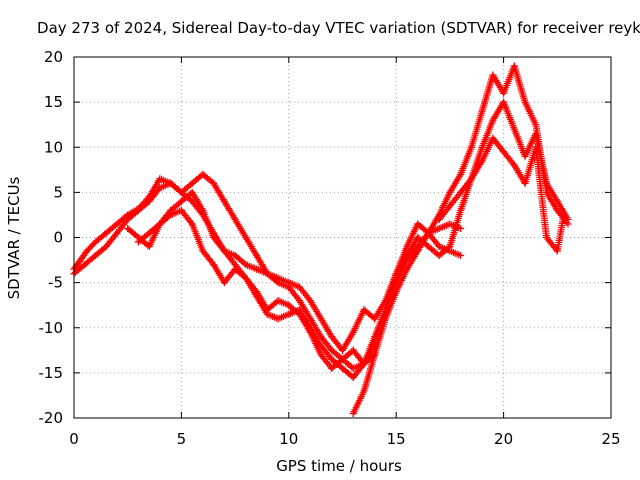  Describe the element at coordinates (53, 57) in the screenshot. I see `y-tick-label: 20` at that location.